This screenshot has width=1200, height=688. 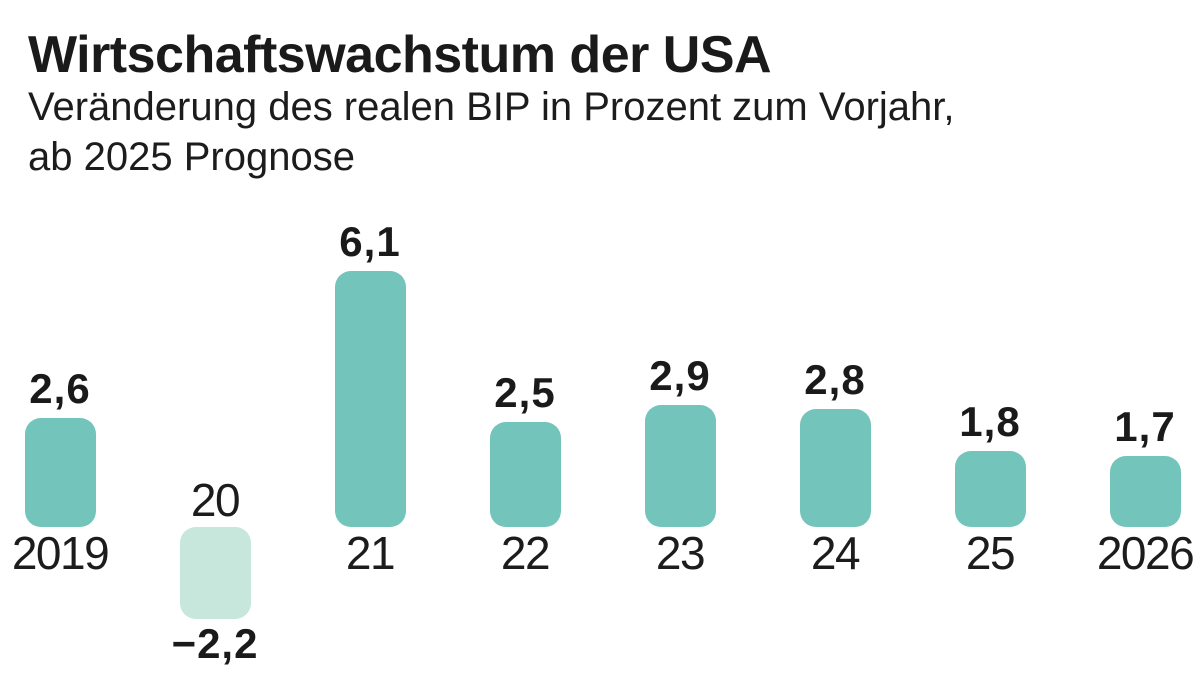 What do you see at coordinates (215, 500) in the screenshot?
I see `year-label-20: 20` at bounding box center [215, 500].